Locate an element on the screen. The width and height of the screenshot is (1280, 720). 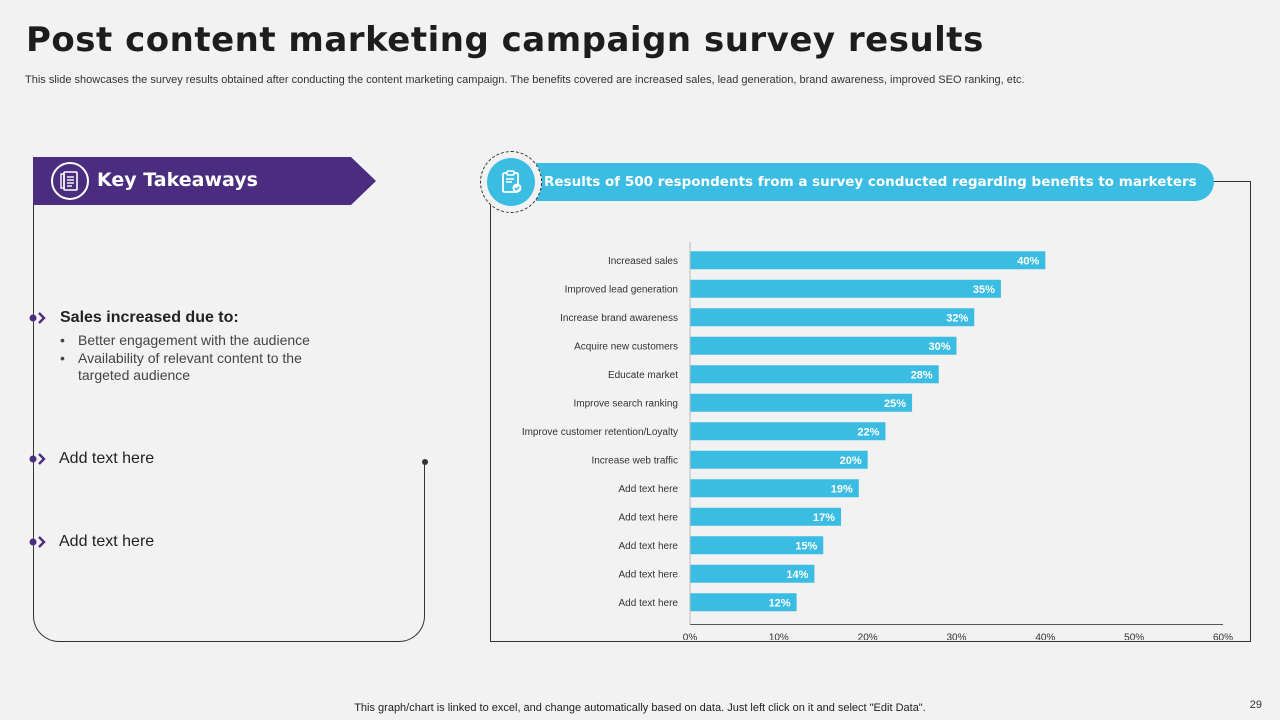
category-label: Acquire new customers is located at coordinates (626, 346).